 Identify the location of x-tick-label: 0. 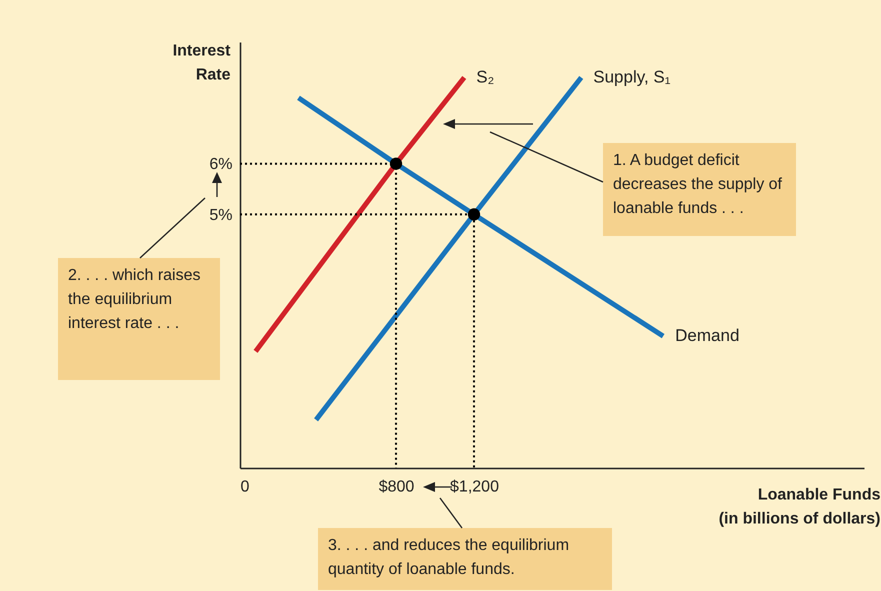
(245, 487).